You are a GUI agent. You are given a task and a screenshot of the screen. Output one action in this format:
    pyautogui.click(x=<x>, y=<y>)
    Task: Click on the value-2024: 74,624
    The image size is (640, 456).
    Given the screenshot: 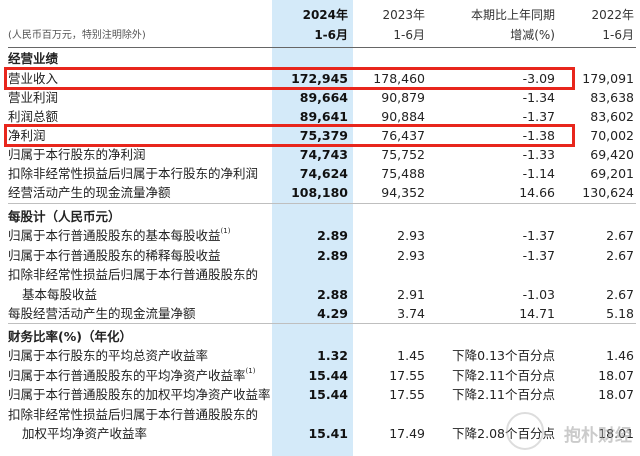 What is the action you would take?
    pyautogui.click(x=323, y=173)
    